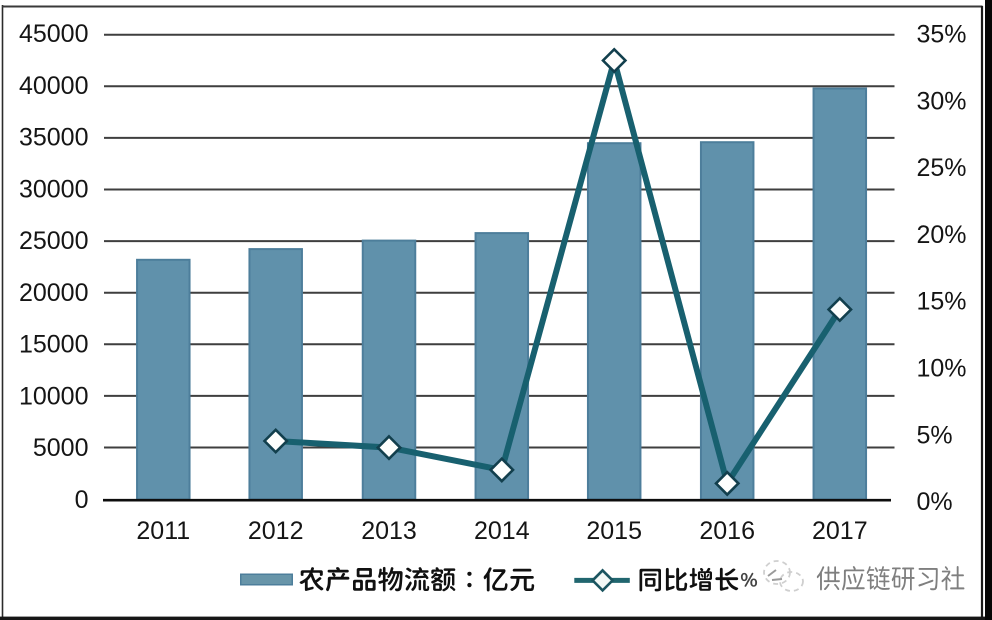 The height and width of the screenshot is (620, 992). I want to click on svg-text: 0%, so click(935, 502).